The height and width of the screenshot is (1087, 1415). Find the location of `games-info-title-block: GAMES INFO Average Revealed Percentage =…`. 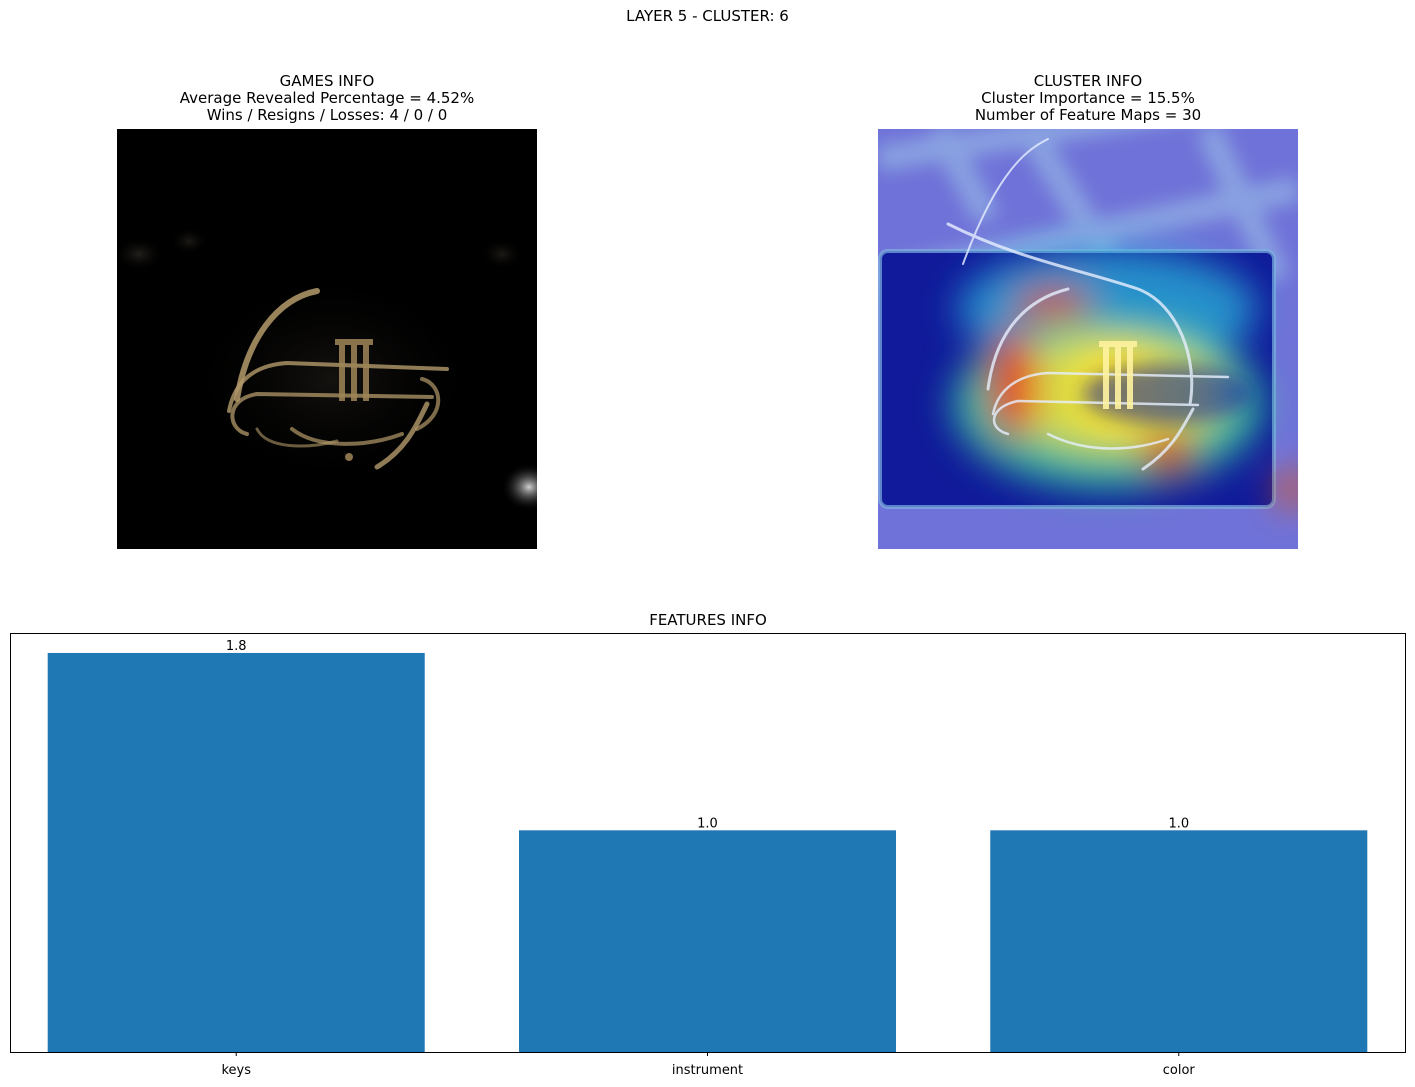

games-info-title-block: GAMES INFO Average Revealed Percentage =… is located at coordinates (327, 98).